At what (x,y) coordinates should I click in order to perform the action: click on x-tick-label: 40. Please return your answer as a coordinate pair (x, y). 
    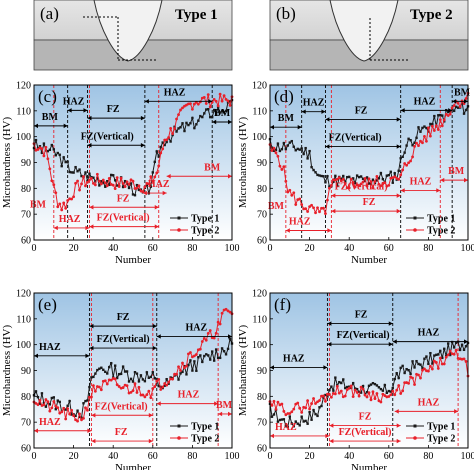
    Looking at the image, I should click on (349, 248).